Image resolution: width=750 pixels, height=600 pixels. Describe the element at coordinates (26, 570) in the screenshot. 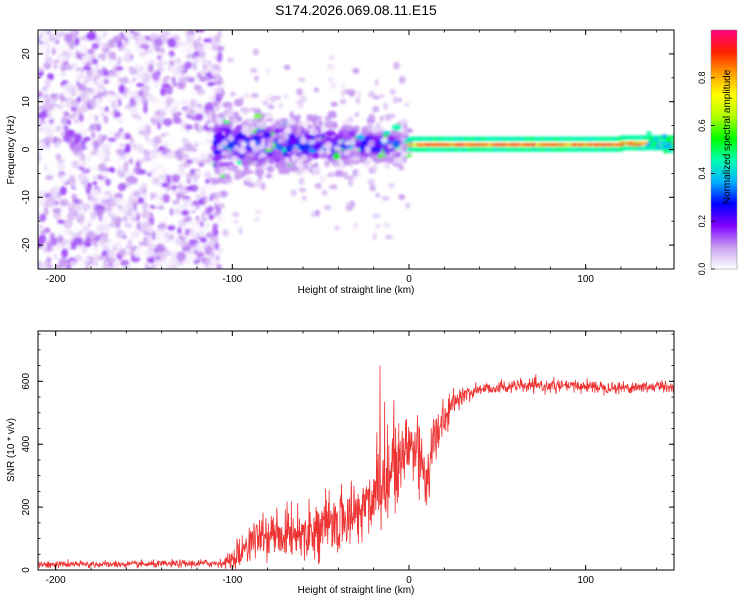

I see `snr-y-tick-label: 0` at that location.